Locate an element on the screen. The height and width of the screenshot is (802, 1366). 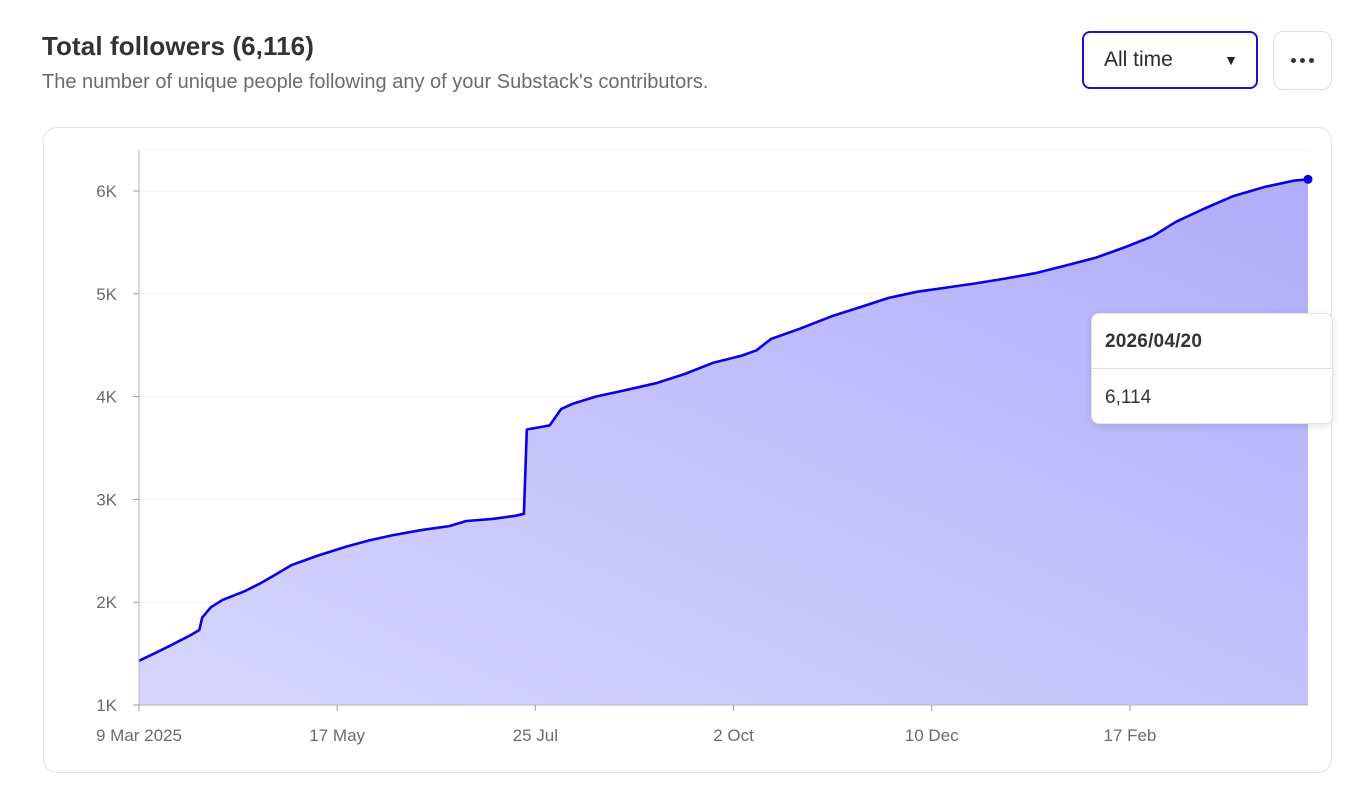
tooltip-divider is located at coordinates (1212, 368).